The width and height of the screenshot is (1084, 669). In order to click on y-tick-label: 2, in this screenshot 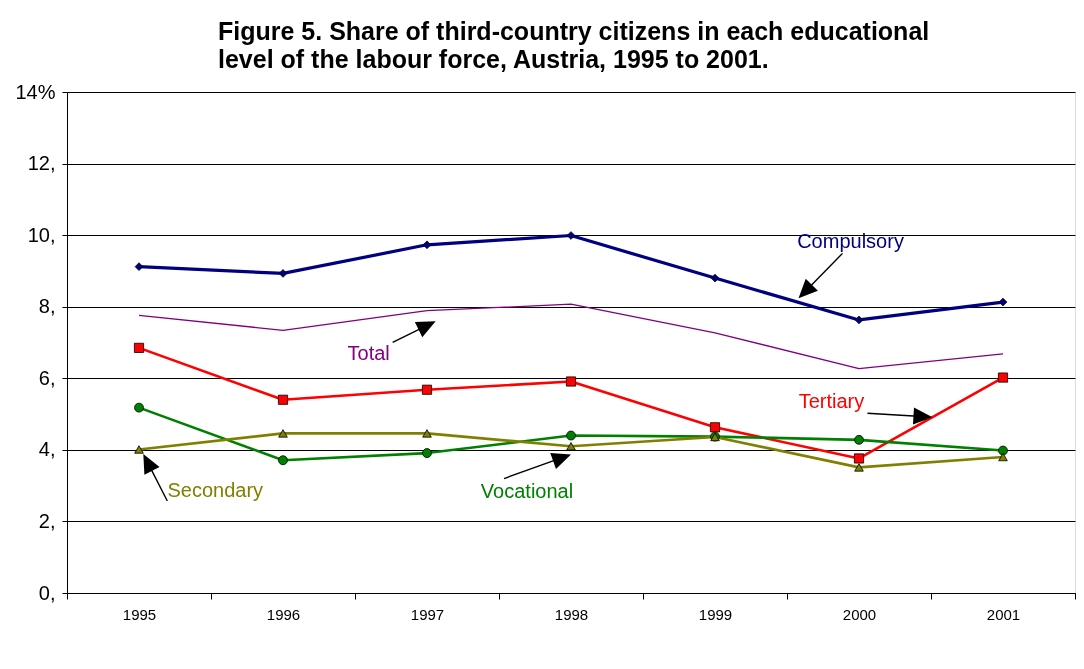, I will do `click(47, 520)`.